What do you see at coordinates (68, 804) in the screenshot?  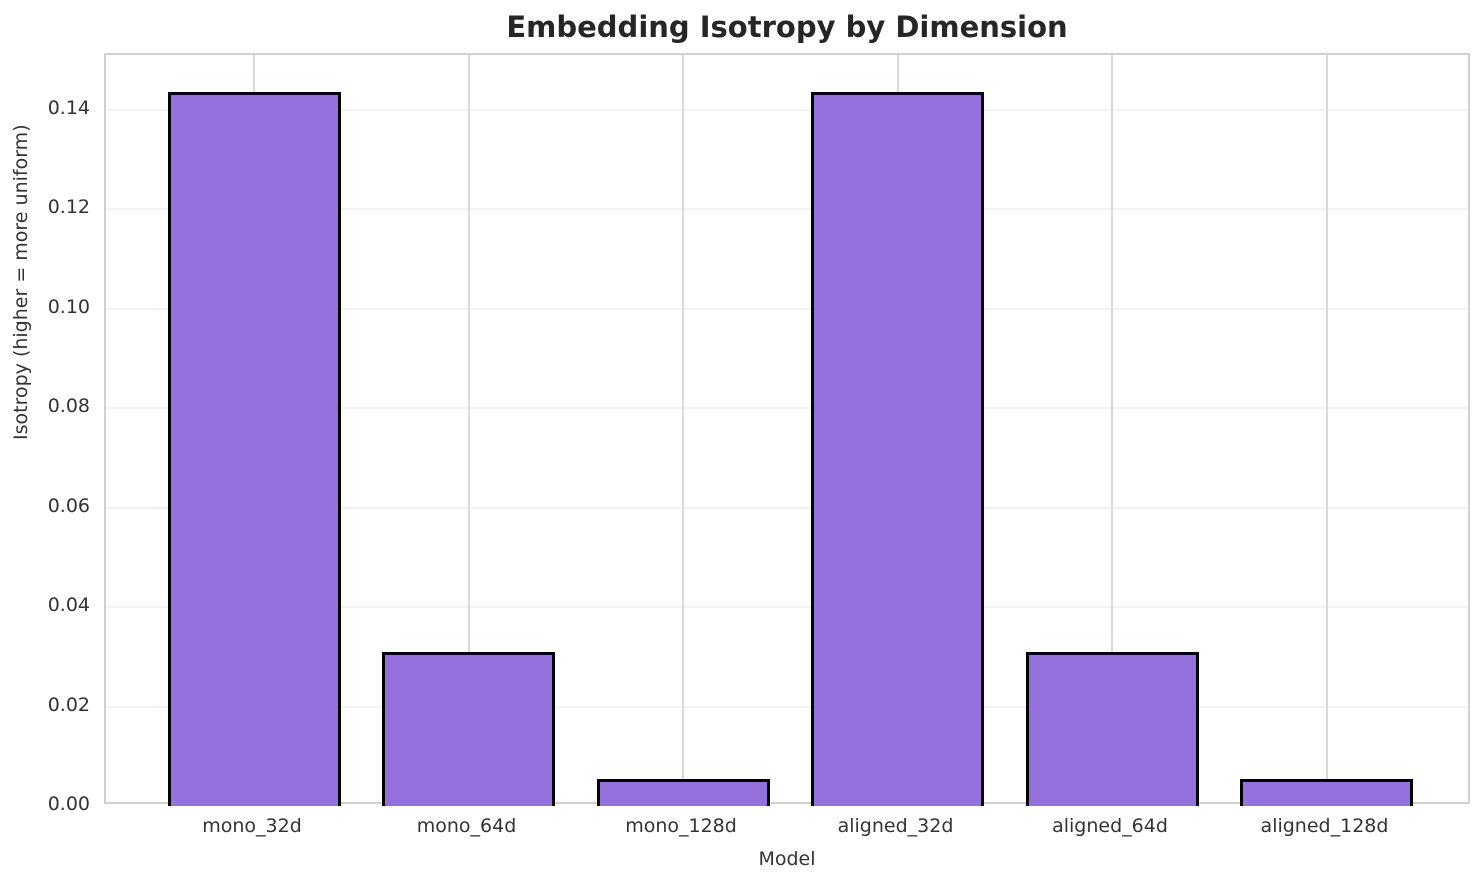 I see `y-tick-label: 0.00` at bounding box center [68, 804].